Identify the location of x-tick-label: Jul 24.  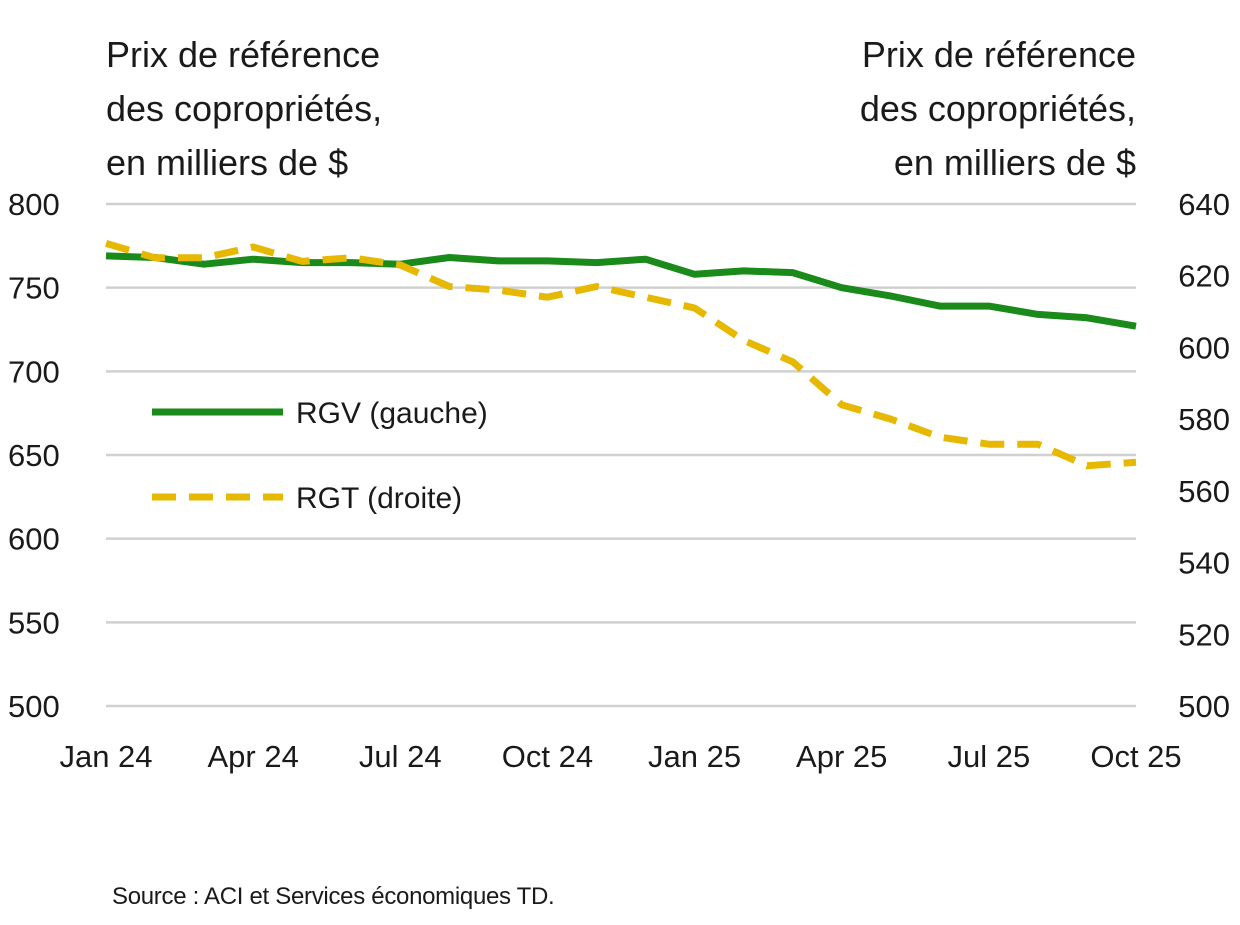
(400, 756).